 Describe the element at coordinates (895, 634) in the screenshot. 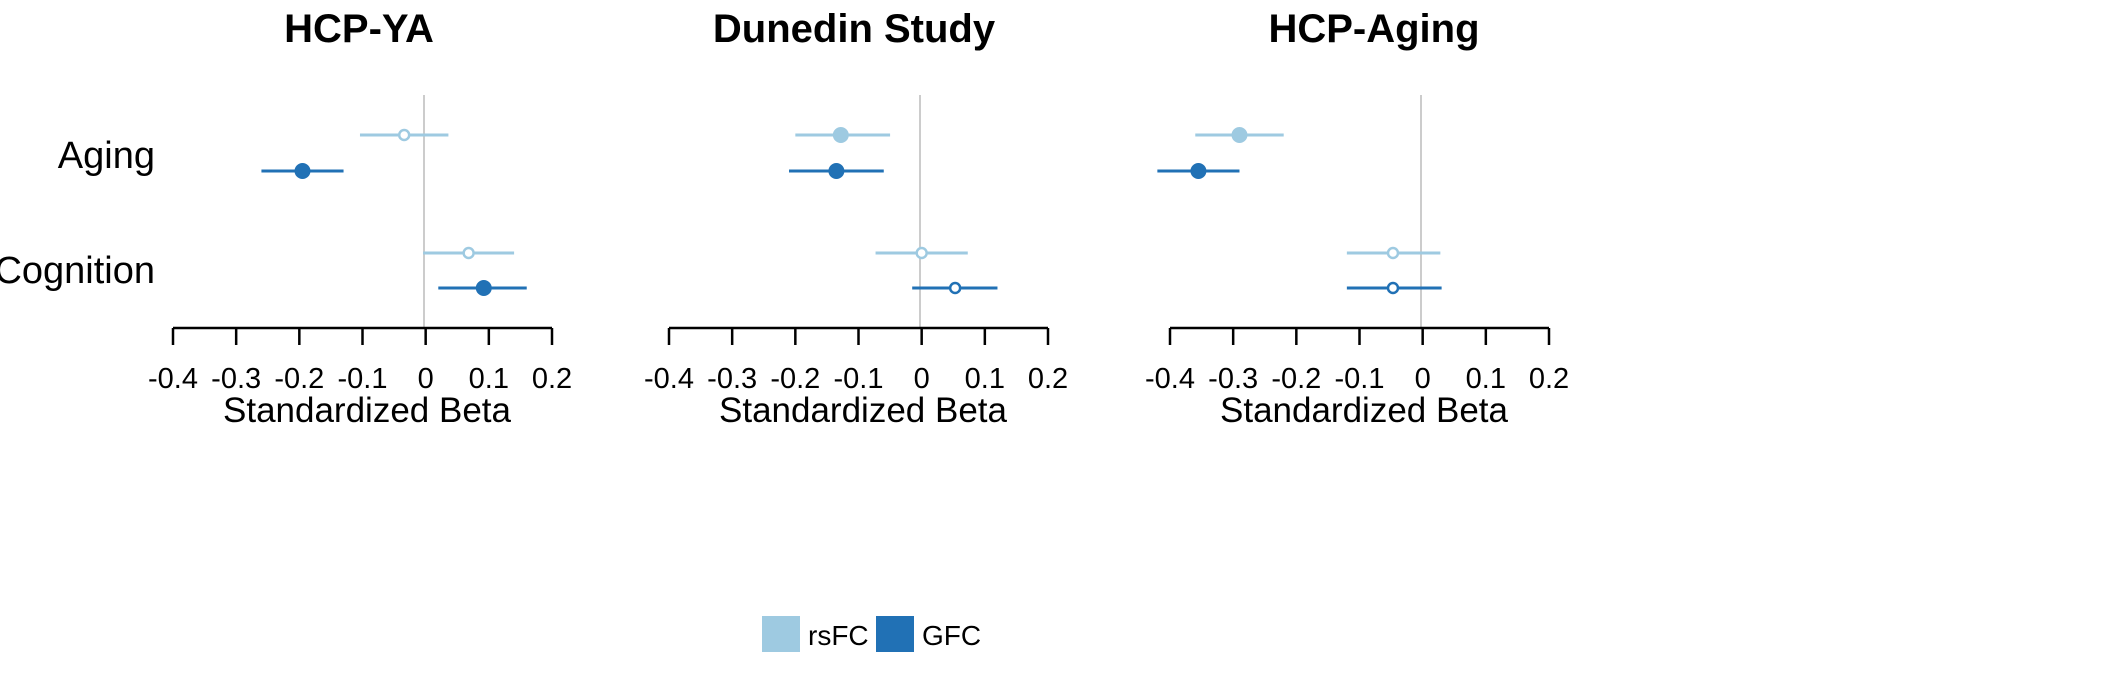

I see `legend-swatch-gfc` at that location.